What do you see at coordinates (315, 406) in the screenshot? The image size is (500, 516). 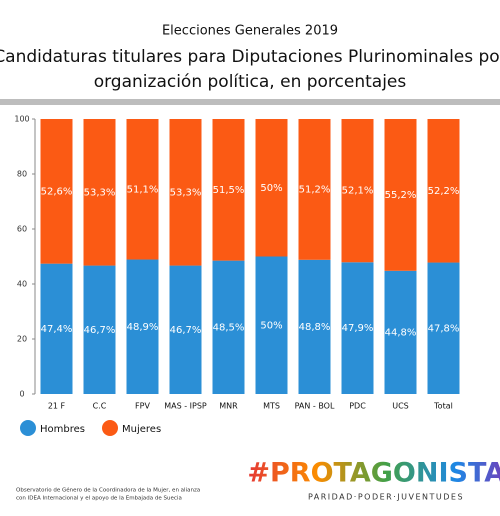 I see `x-tick-label: PAN - BOL` at bounding box center [315, 406].